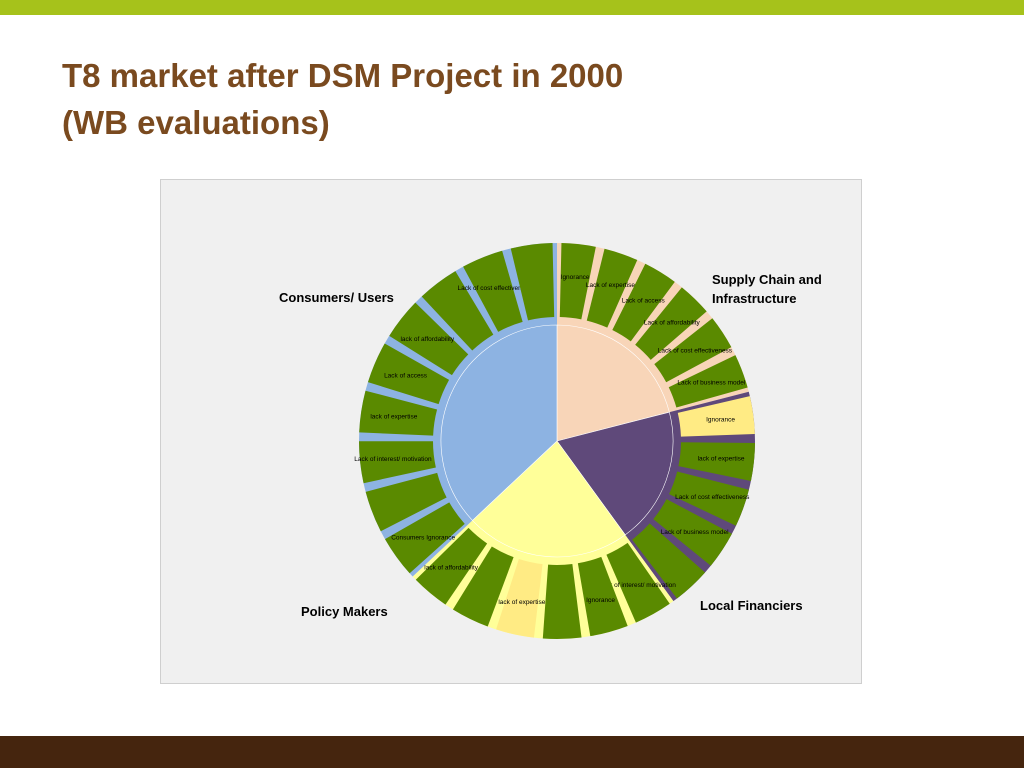 This screenshot has width=1024, height=768. What do you see at coordinates (575, 277) in the screenshot?
I see `segment-label-supply-chain-and-infrastructure-1: Ignorance` at bounding box center [575, 277].